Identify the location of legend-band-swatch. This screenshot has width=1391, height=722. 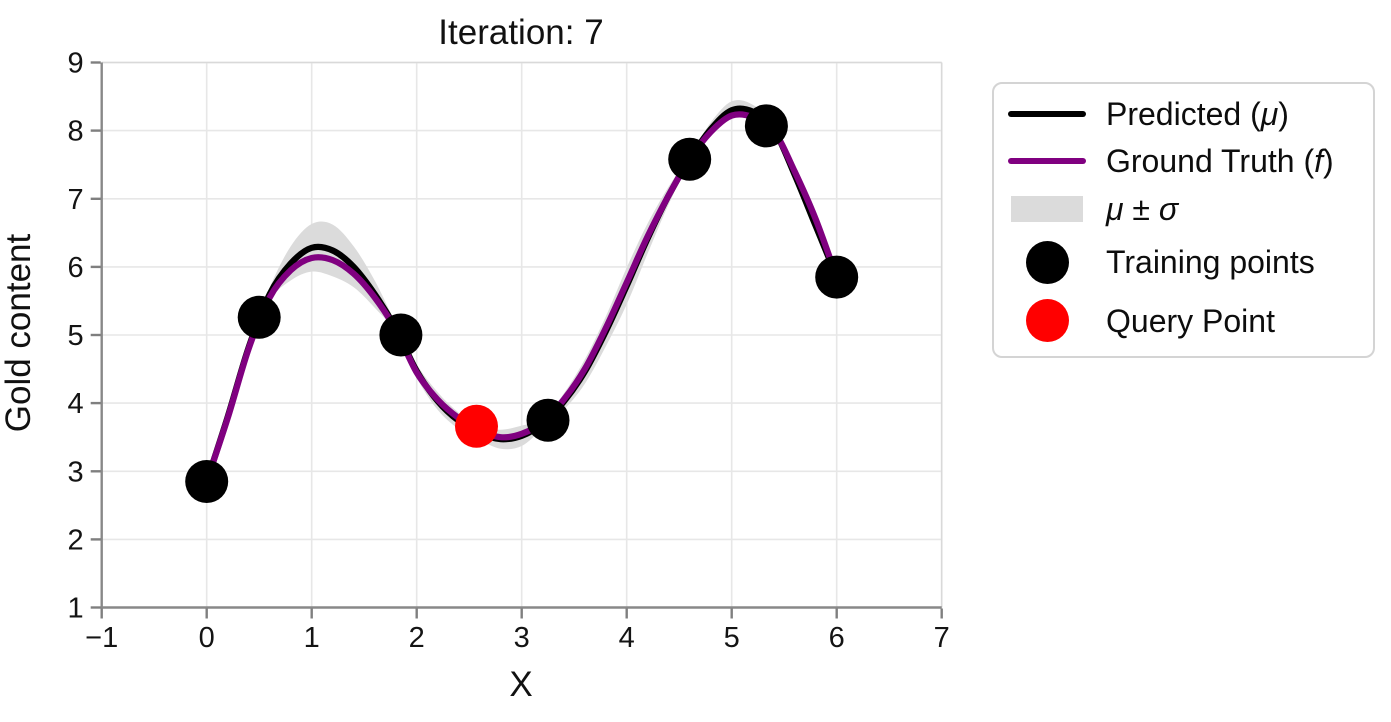
(1047, 208).